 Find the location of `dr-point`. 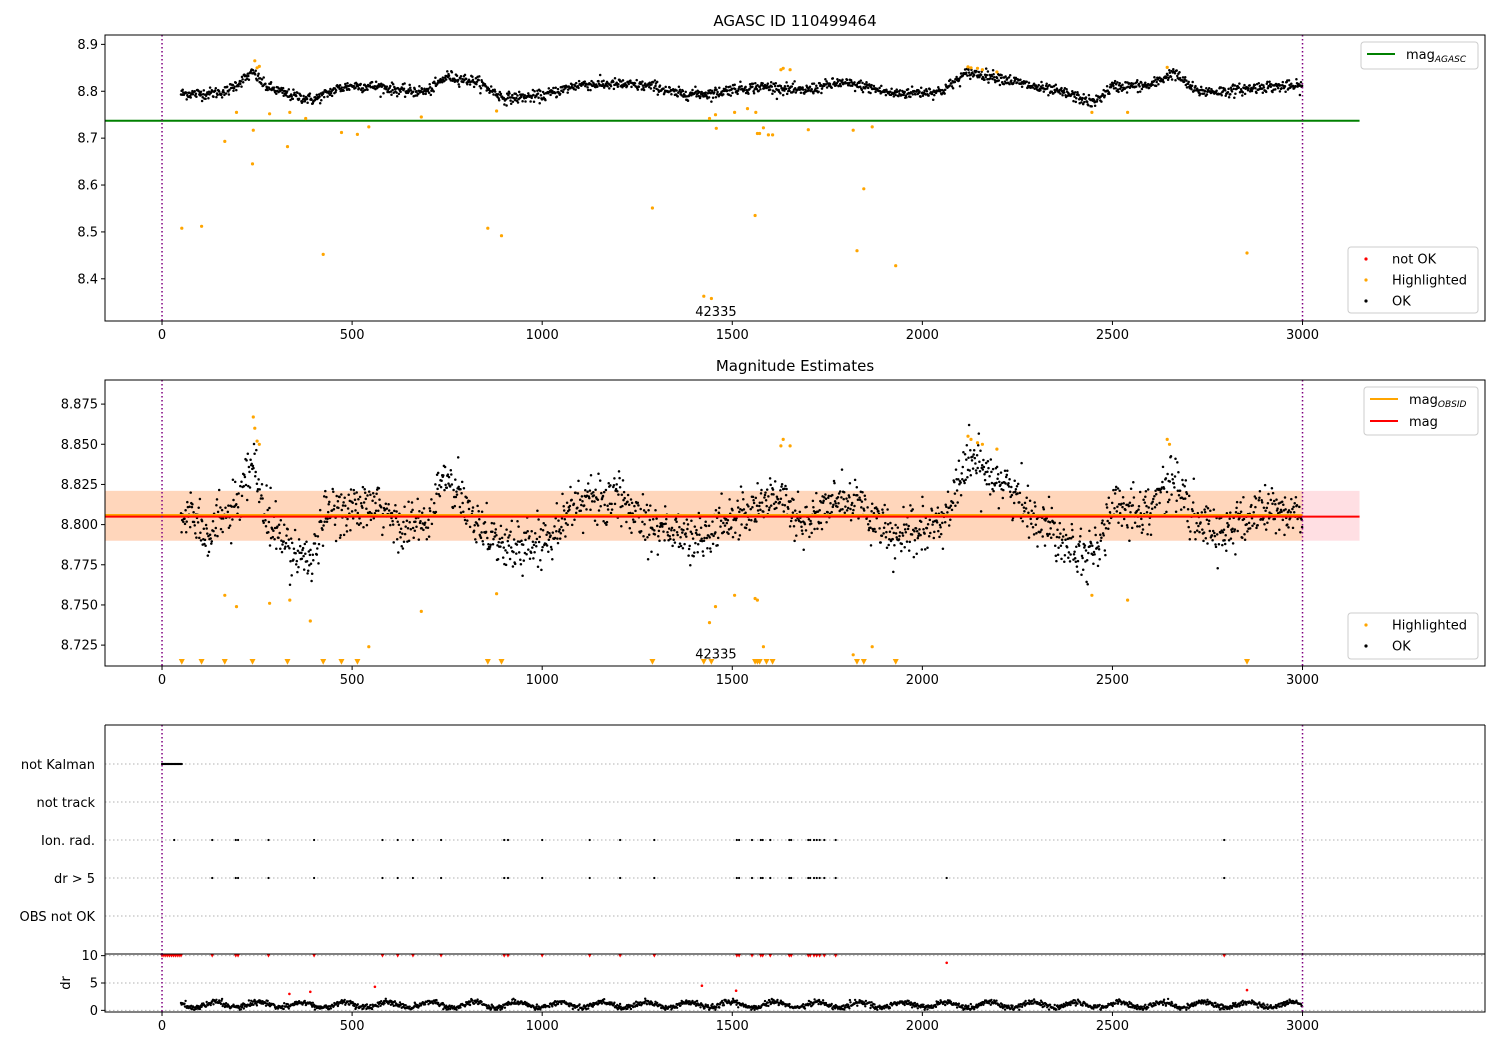

dr-point is located at coordinates (315, 1009).